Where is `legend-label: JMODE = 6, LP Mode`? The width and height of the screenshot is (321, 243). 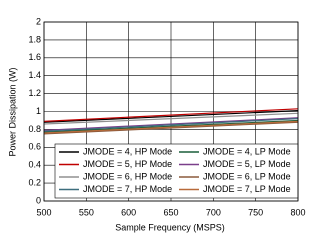
legend-label: JMODE = 6, LP Mode is located at coordinates (247, 176).